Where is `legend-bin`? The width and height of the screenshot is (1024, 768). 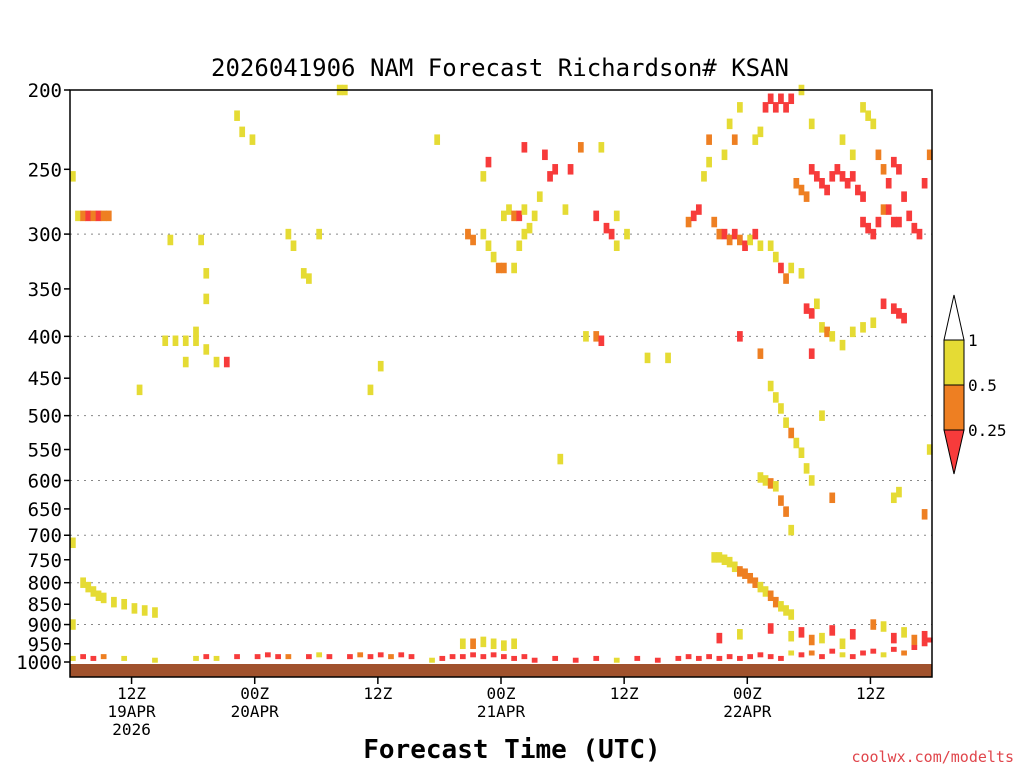
legend-bin is located at coordinates (954, 407).